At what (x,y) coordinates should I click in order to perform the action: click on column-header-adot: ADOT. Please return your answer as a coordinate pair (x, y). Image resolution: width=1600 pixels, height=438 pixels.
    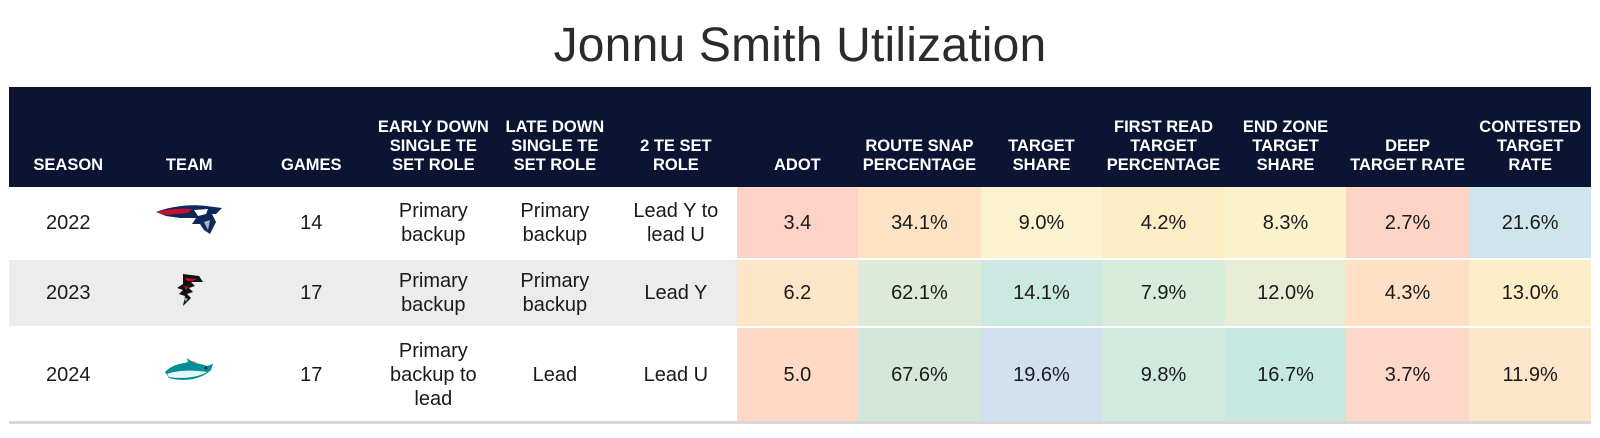
    Looking at the image, I should click on (797, 165).